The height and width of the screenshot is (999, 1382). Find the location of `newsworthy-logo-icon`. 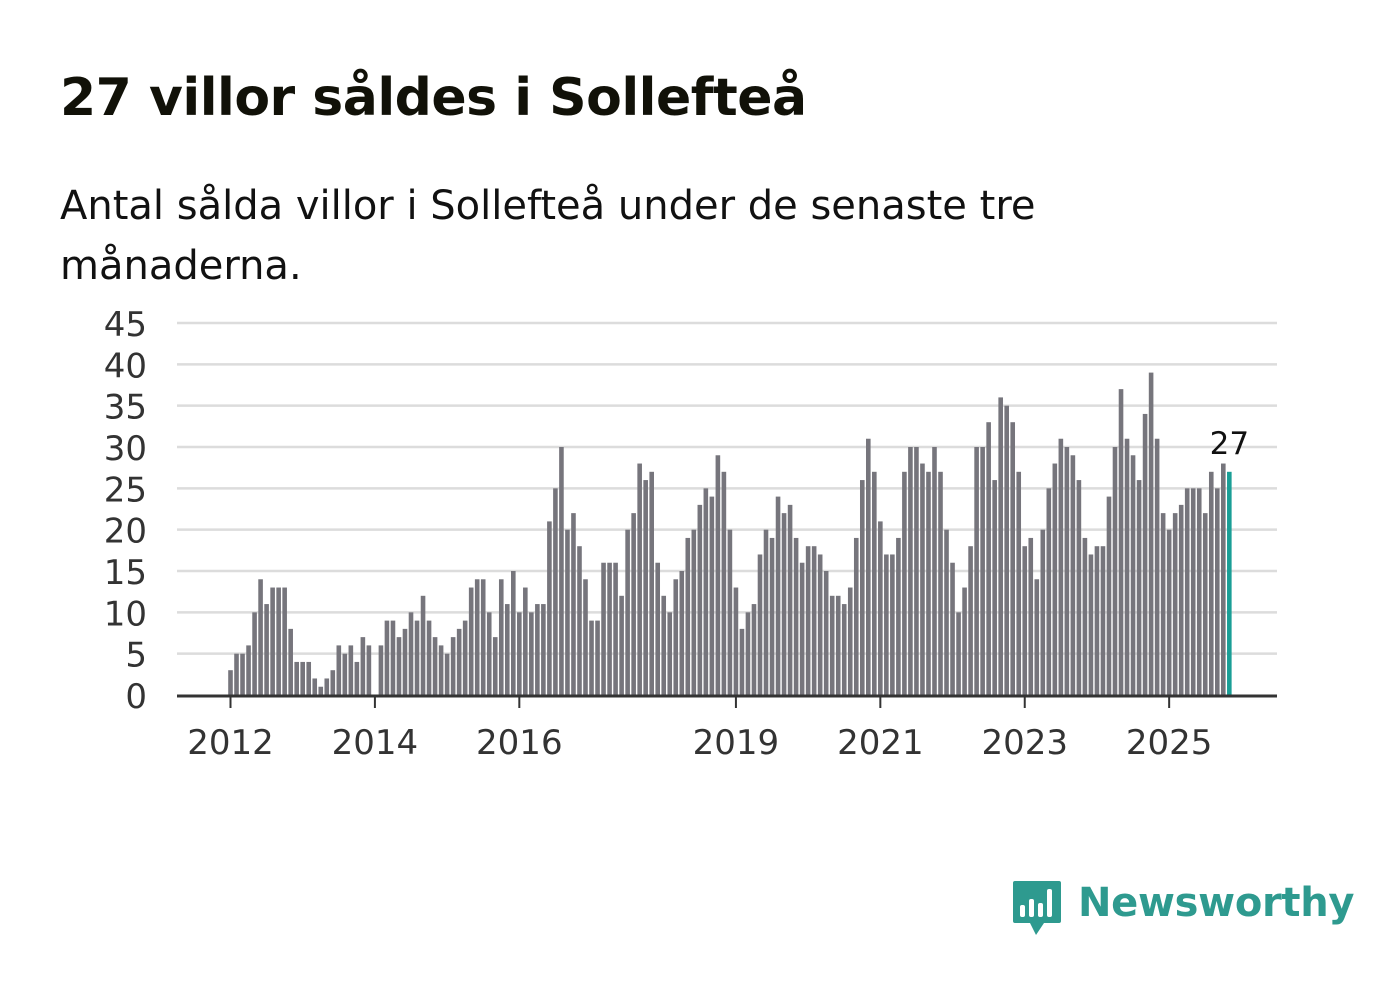

newsworthy-logo-icon is located at coordinates (1037, 908).